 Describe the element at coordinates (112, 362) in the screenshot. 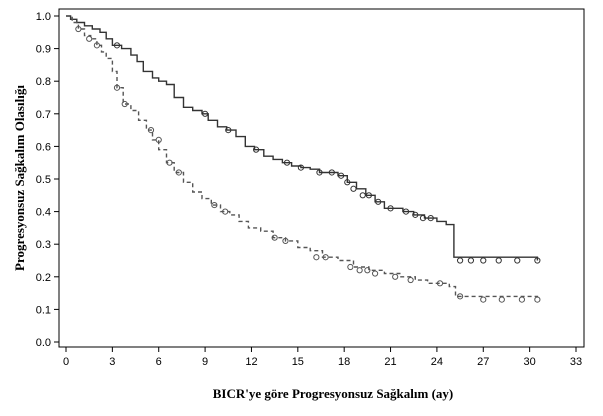

I see `x-tick-label: 3` at that location.